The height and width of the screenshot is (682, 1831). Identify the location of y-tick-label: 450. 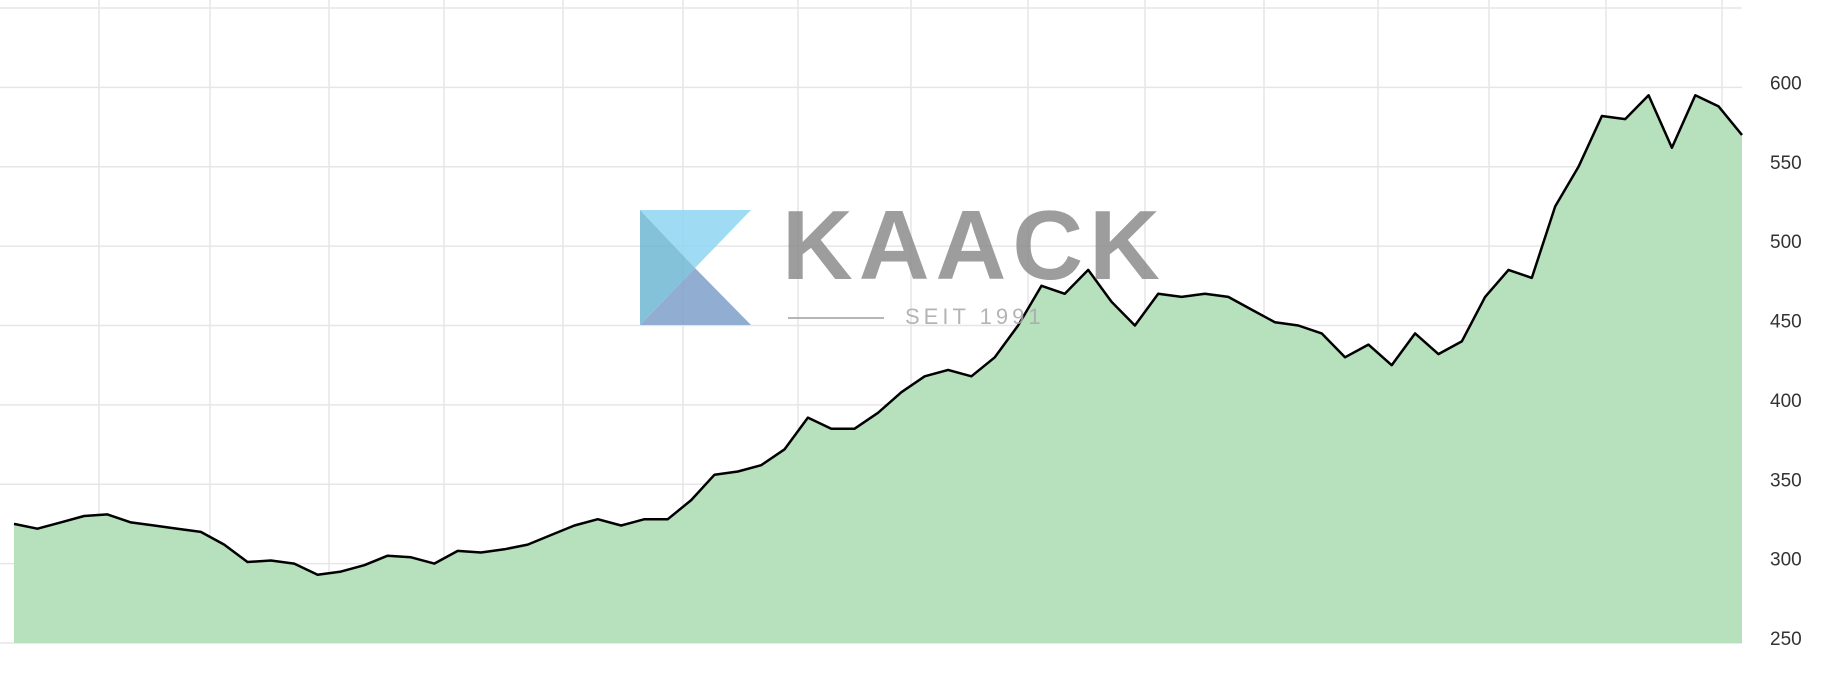
(1786, 322).